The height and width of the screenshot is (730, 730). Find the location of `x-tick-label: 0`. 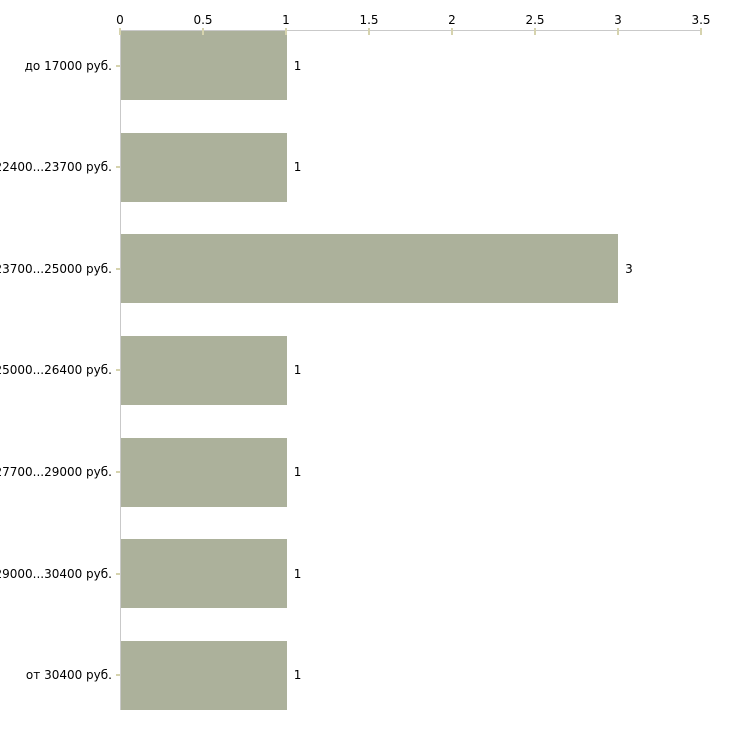

x-tick-label: 0 is located at coordinates (120, 20).